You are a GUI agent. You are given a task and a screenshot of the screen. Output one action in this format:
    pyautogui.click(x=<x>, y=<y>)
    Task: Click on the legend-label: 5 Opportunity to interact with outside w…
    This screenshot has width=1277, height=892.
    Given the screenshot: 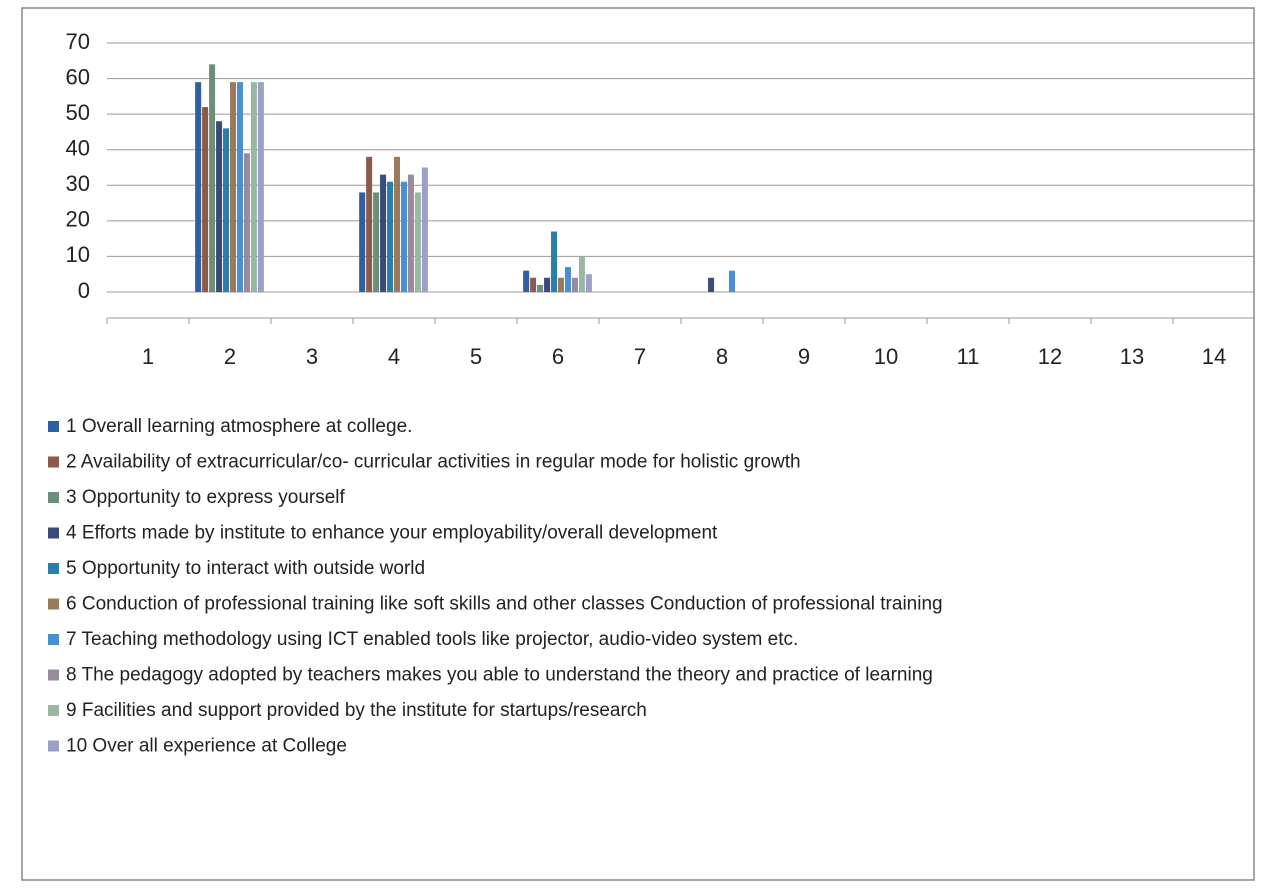 What is the action you would take?
    pyautogui.click(x=245, y=568)
    